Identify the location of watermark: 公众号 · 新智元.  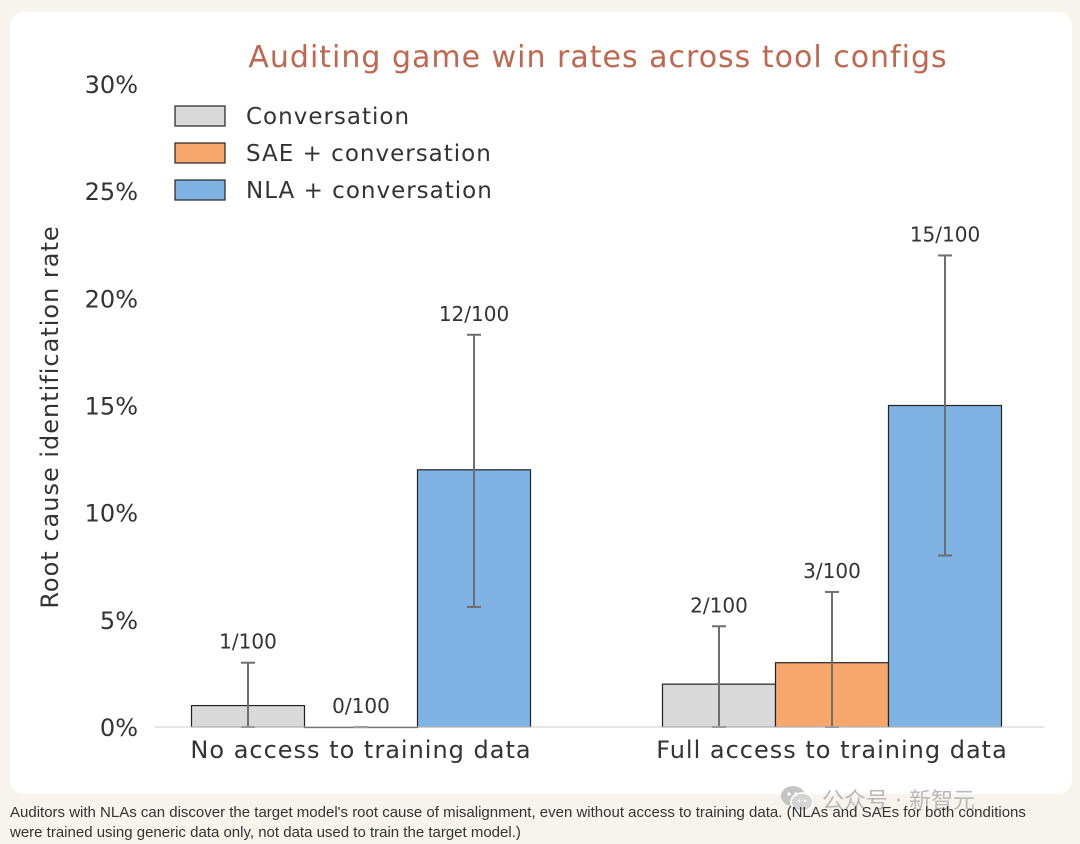
(877, 799).